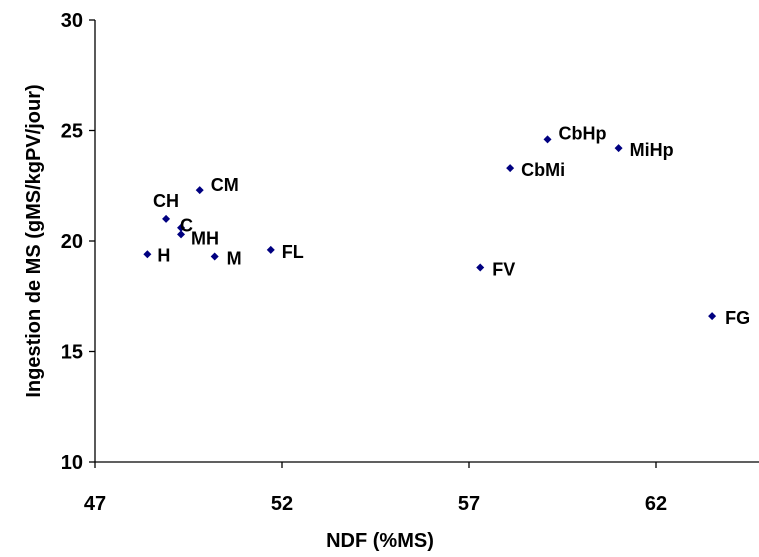  I want to click on y-tick-label: 20, so click(72, 242).